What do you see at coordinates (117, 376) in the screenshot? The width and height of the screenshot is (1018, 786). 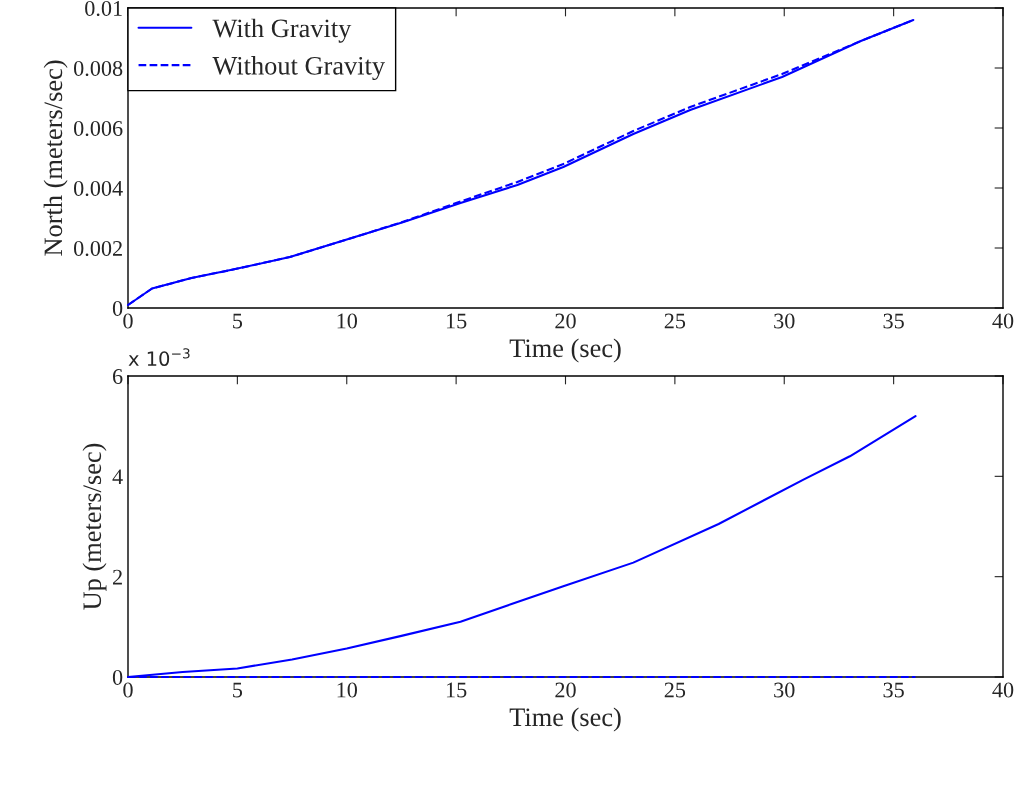 I see `y-tick-label: 6` at bounding box center [117, 376].